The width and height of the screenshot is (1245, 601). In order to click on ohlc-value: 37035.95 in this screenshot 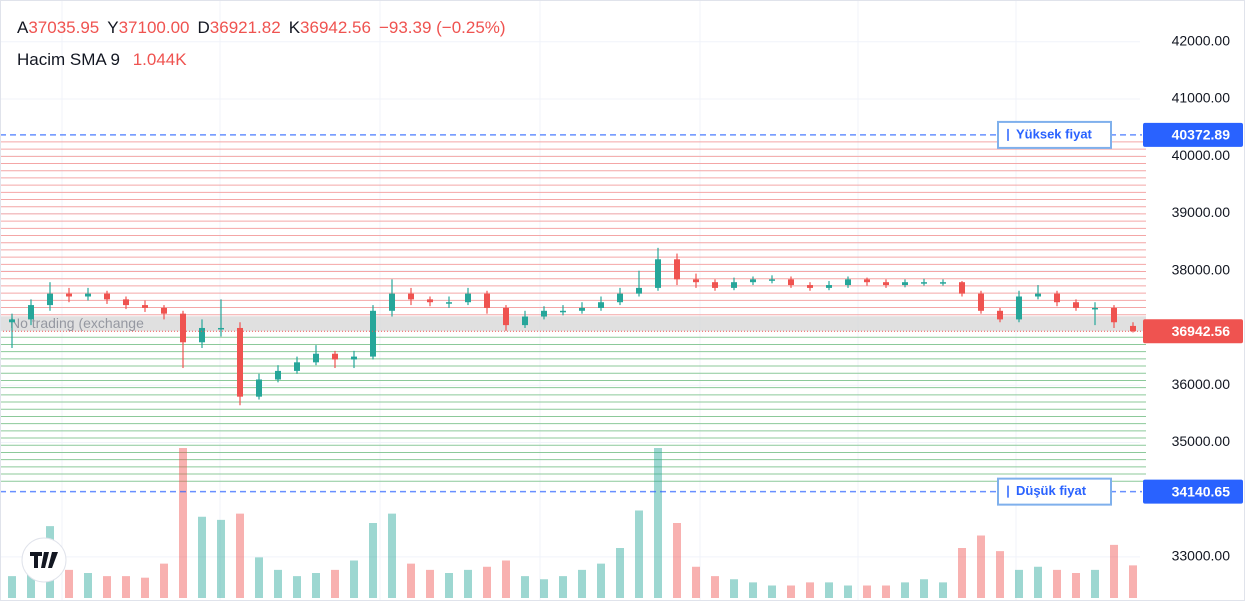, I will do `click(64, 27)`.